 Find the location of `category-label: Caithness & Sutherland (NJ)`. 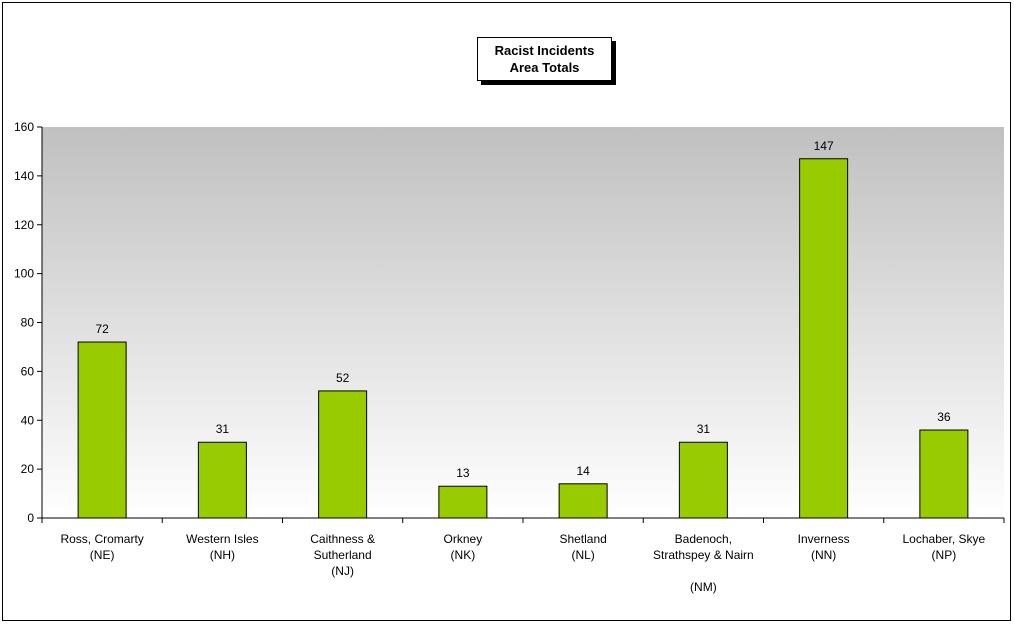

category-label: Caithness & Sutherland (NJ) is located at coordinates (342, 555).